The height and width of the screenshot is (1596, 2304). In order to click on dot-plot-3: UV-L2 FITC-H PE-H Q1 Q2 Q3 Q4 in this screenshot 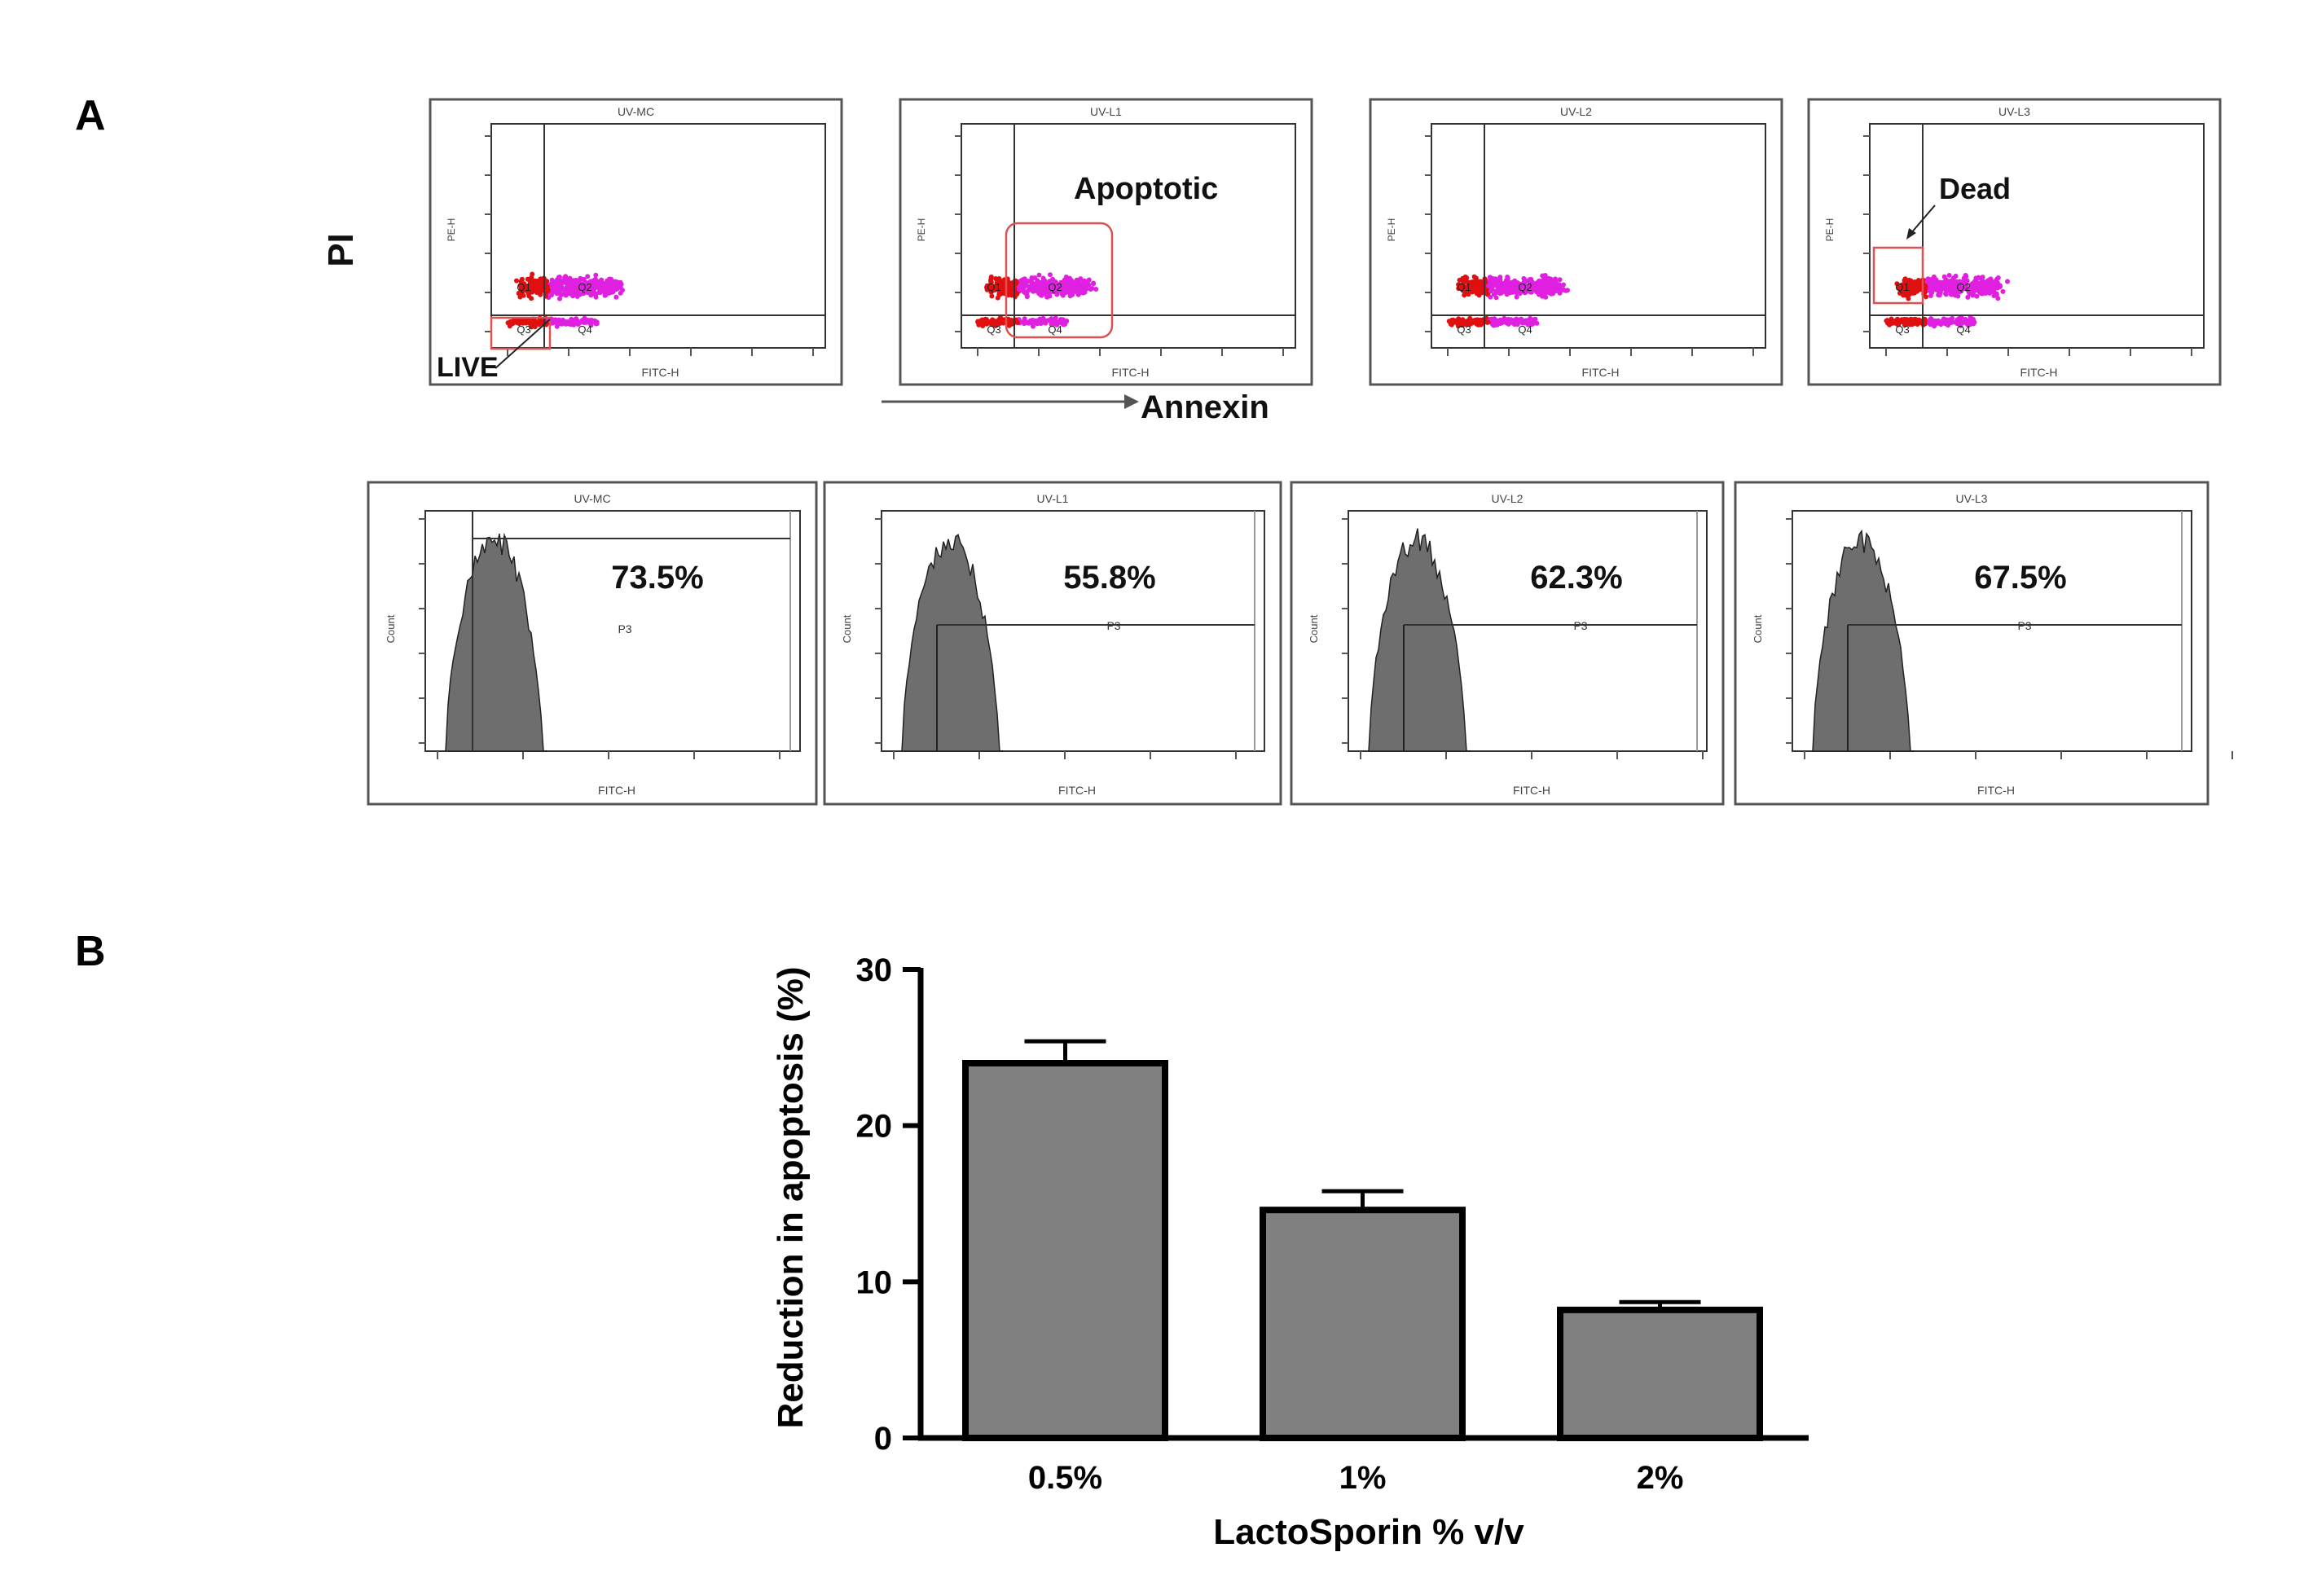, I will do `click(1576, 242)`.